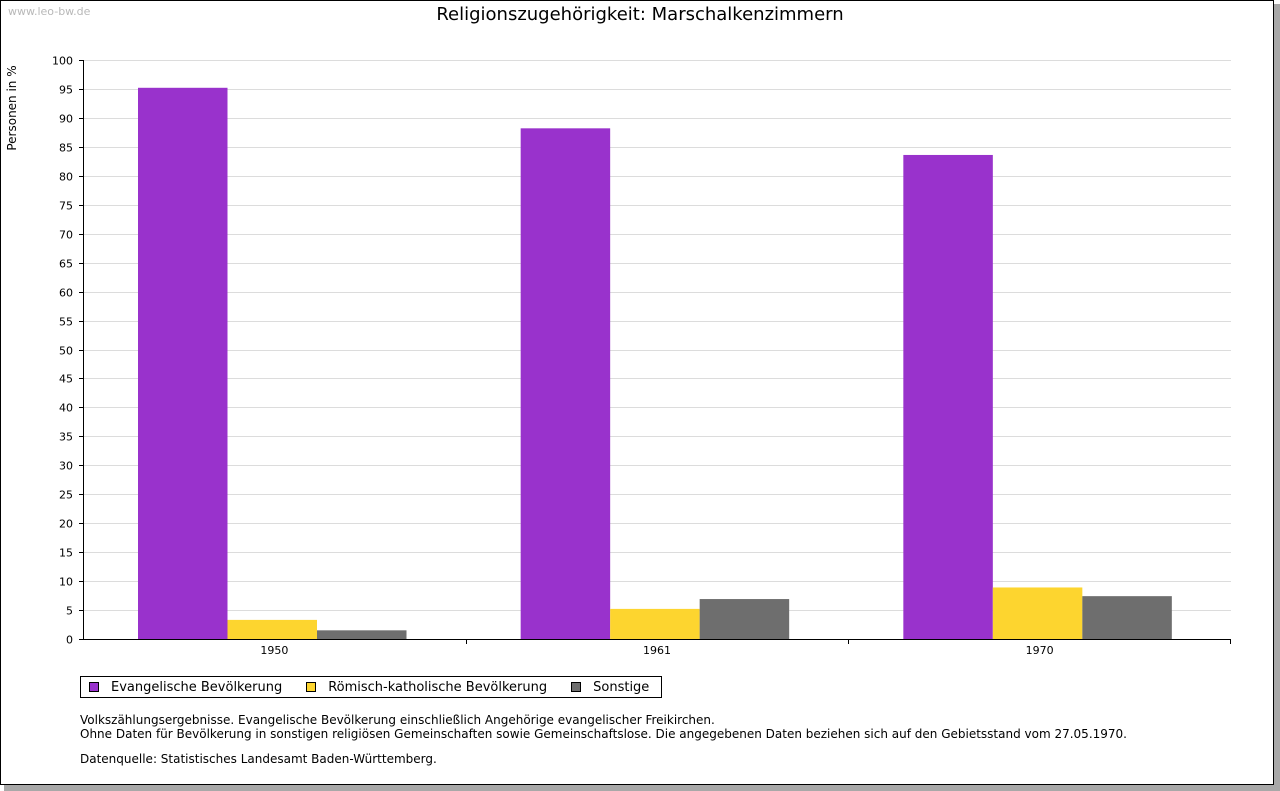 The height and width of the screenshot is (791, 1280). Describe the element at coordinates (69, 640) in the screenshot. I see `y-tick-label: 0` at that location.